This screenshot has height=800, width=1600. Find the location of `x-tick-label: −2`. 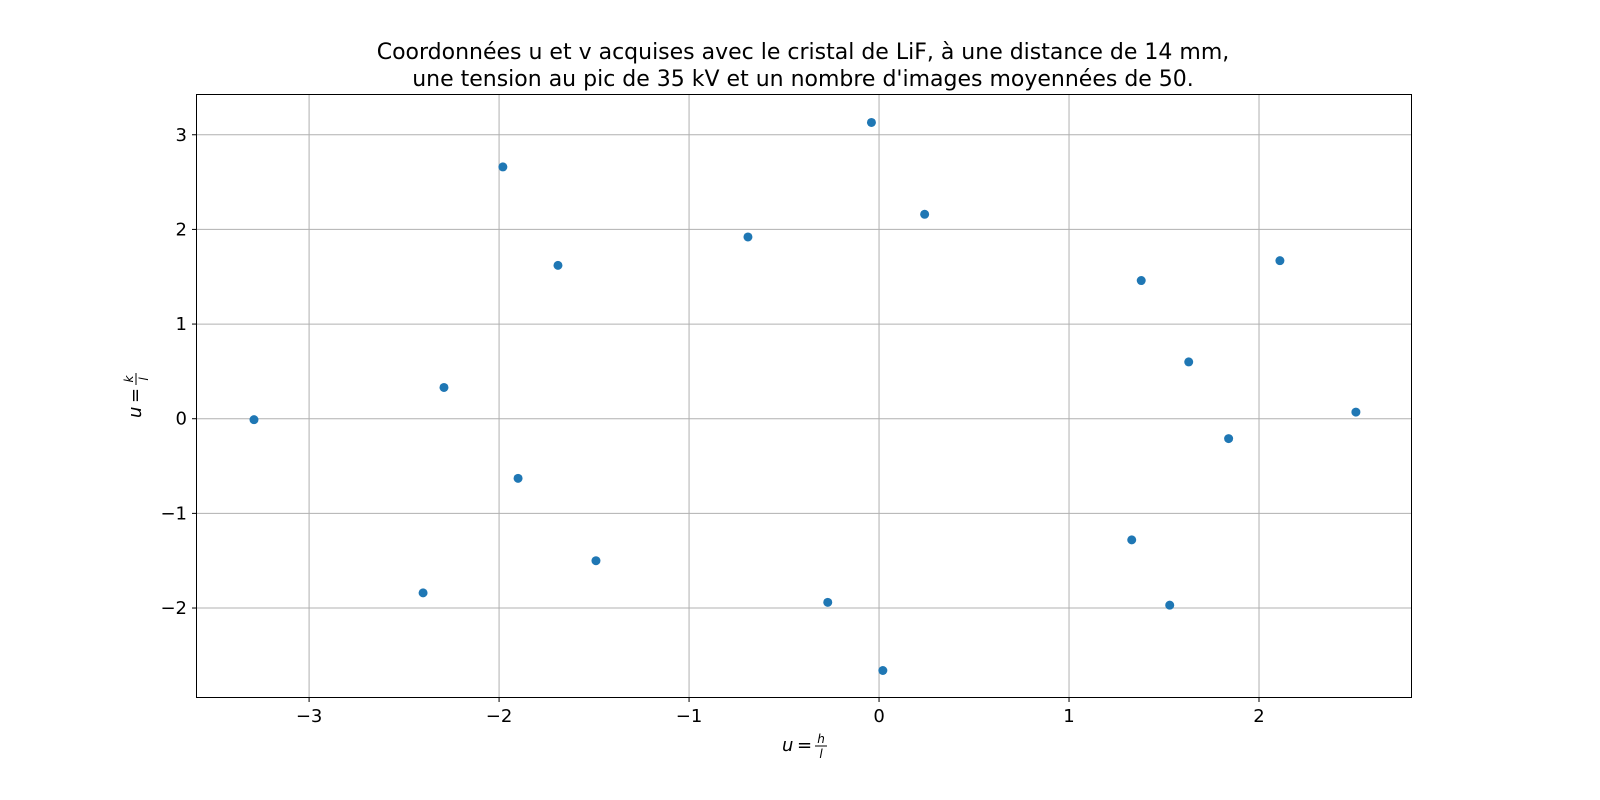

x-tick-label: −2 is located at coordinates (499, 716).